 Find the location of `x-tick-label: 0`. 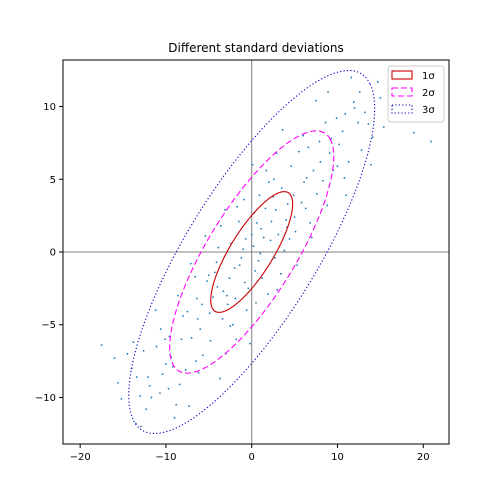

x-tick-label: 0 is located at coordinates (252, 457).